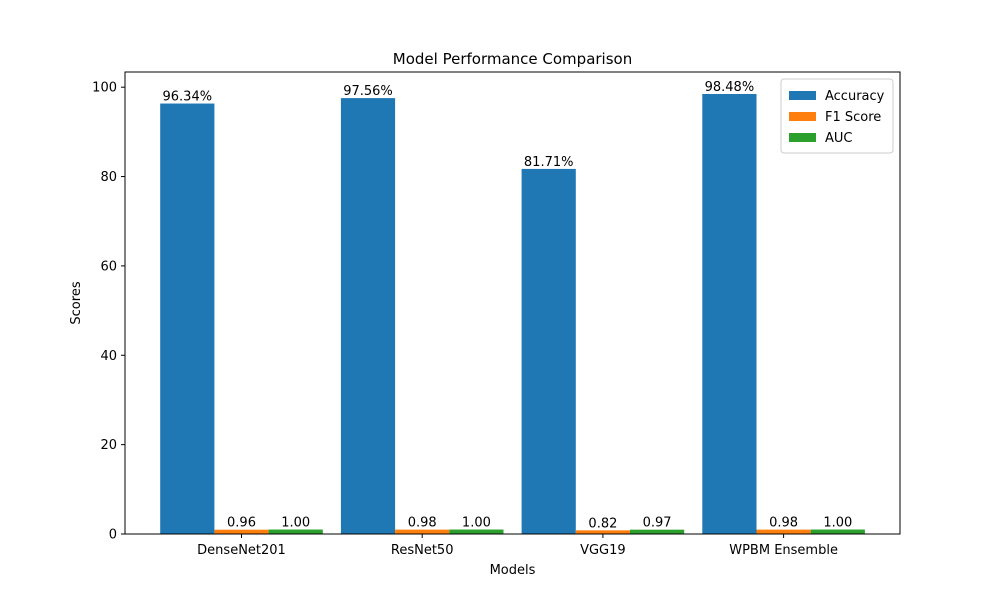 Image resolution: width=1000 pixels, height=600 pixels. Describe the element at coordinates (603, 550) in the screenshot. I see `x-tick-label-vgg19: VGG19` at that location.